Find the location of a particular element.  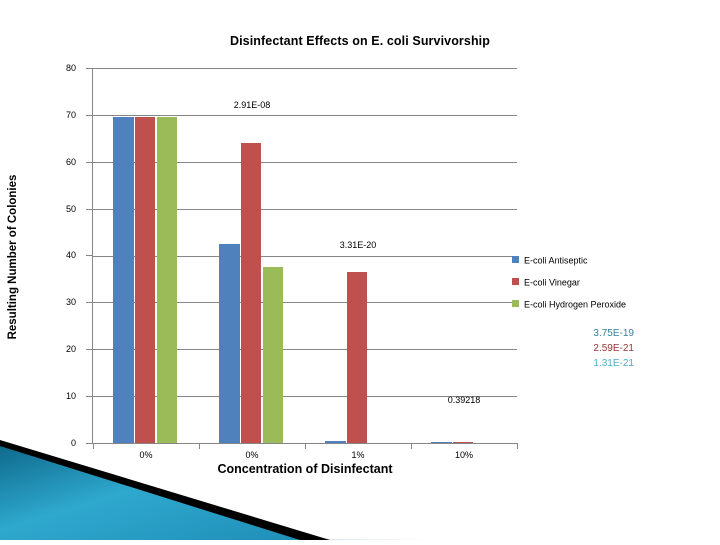

legend-label: E-coli Antiseptic is located at coordinates (556, 260).